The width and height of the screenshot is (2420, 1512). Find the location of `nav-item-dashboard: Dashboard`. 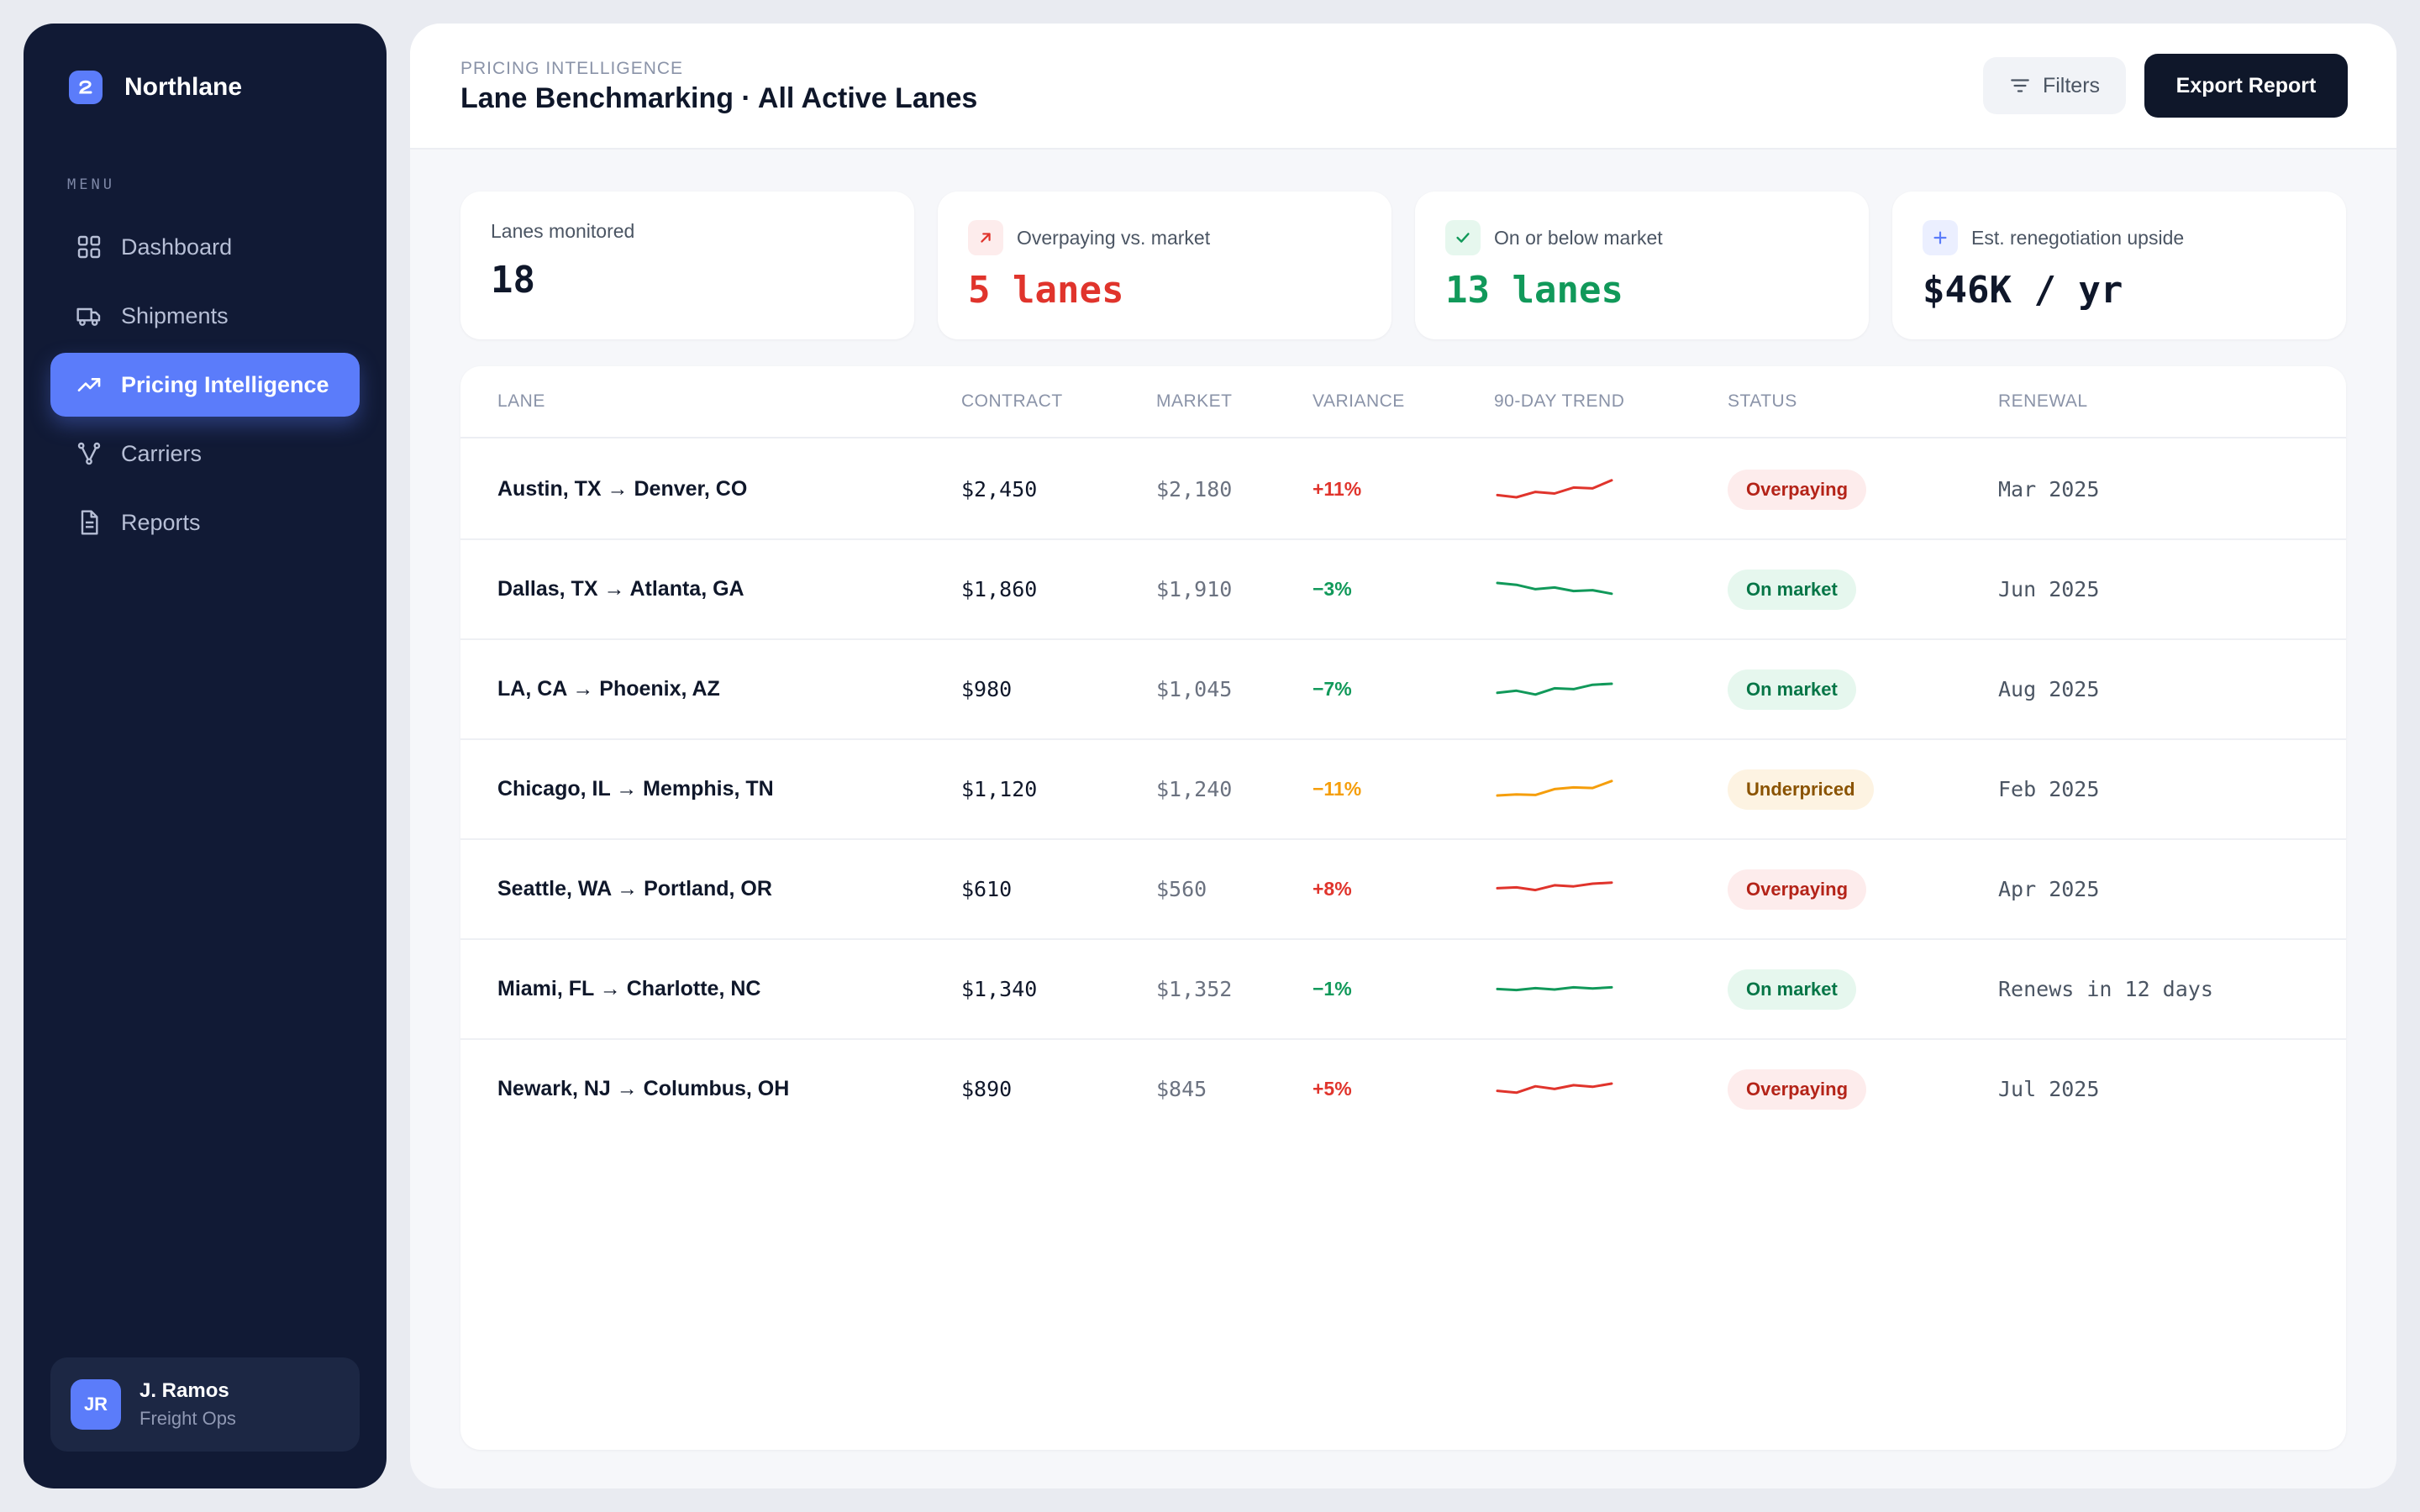

nav-item-dashboard: Dashboard is located at coordinates (205, 247).